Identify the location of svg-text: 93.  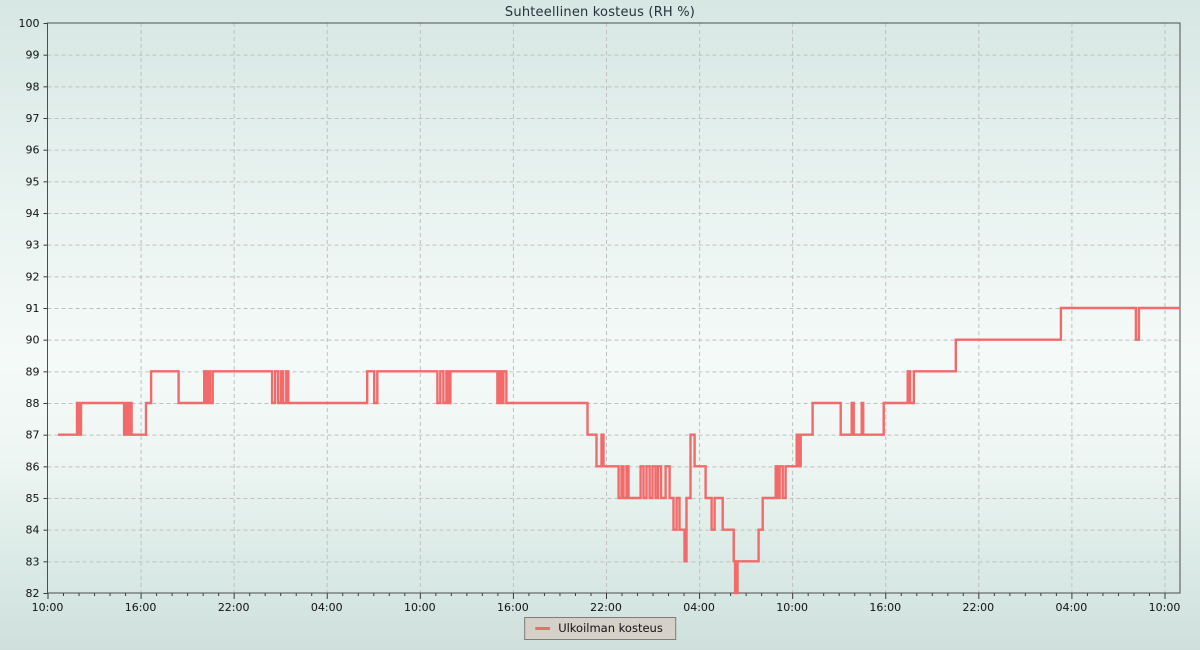
(33, 245).